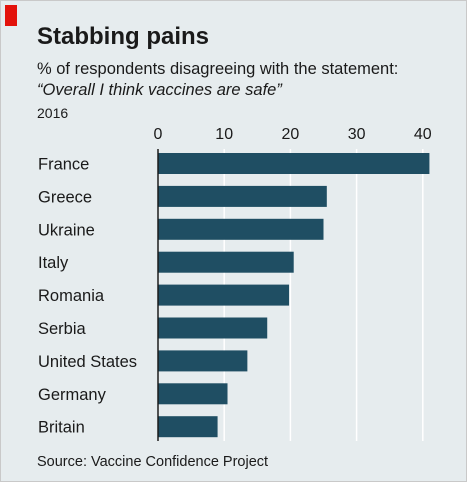 The width and height of the screenshot is (467, 482). What do you see at coordinates (291, 134) in the screenshot?
I see `x-tick-label-20: 20` at bounding box center [291, 134].